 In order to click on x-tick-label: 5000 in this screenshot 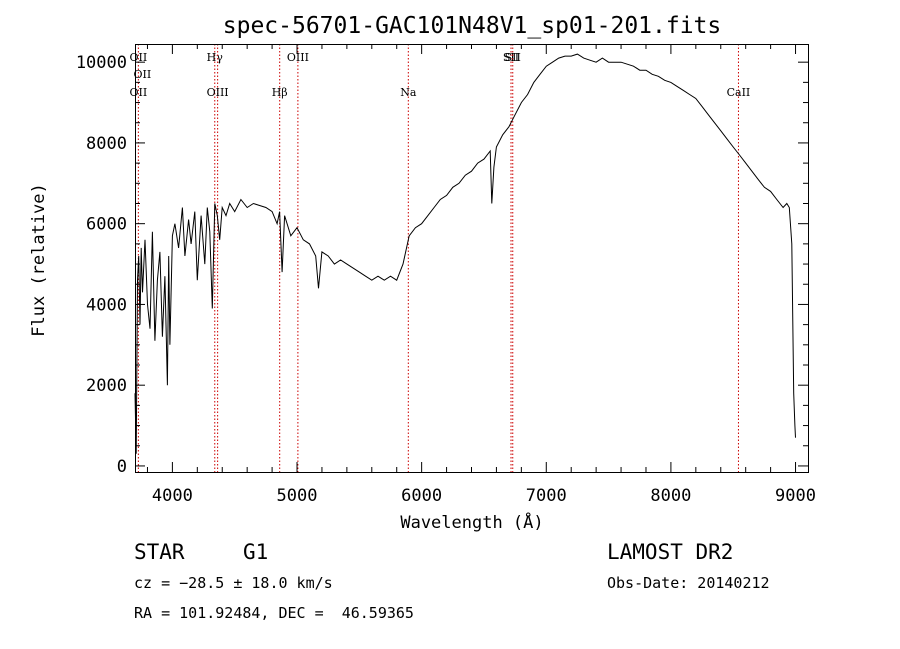, I will do `click(297, 496)`.